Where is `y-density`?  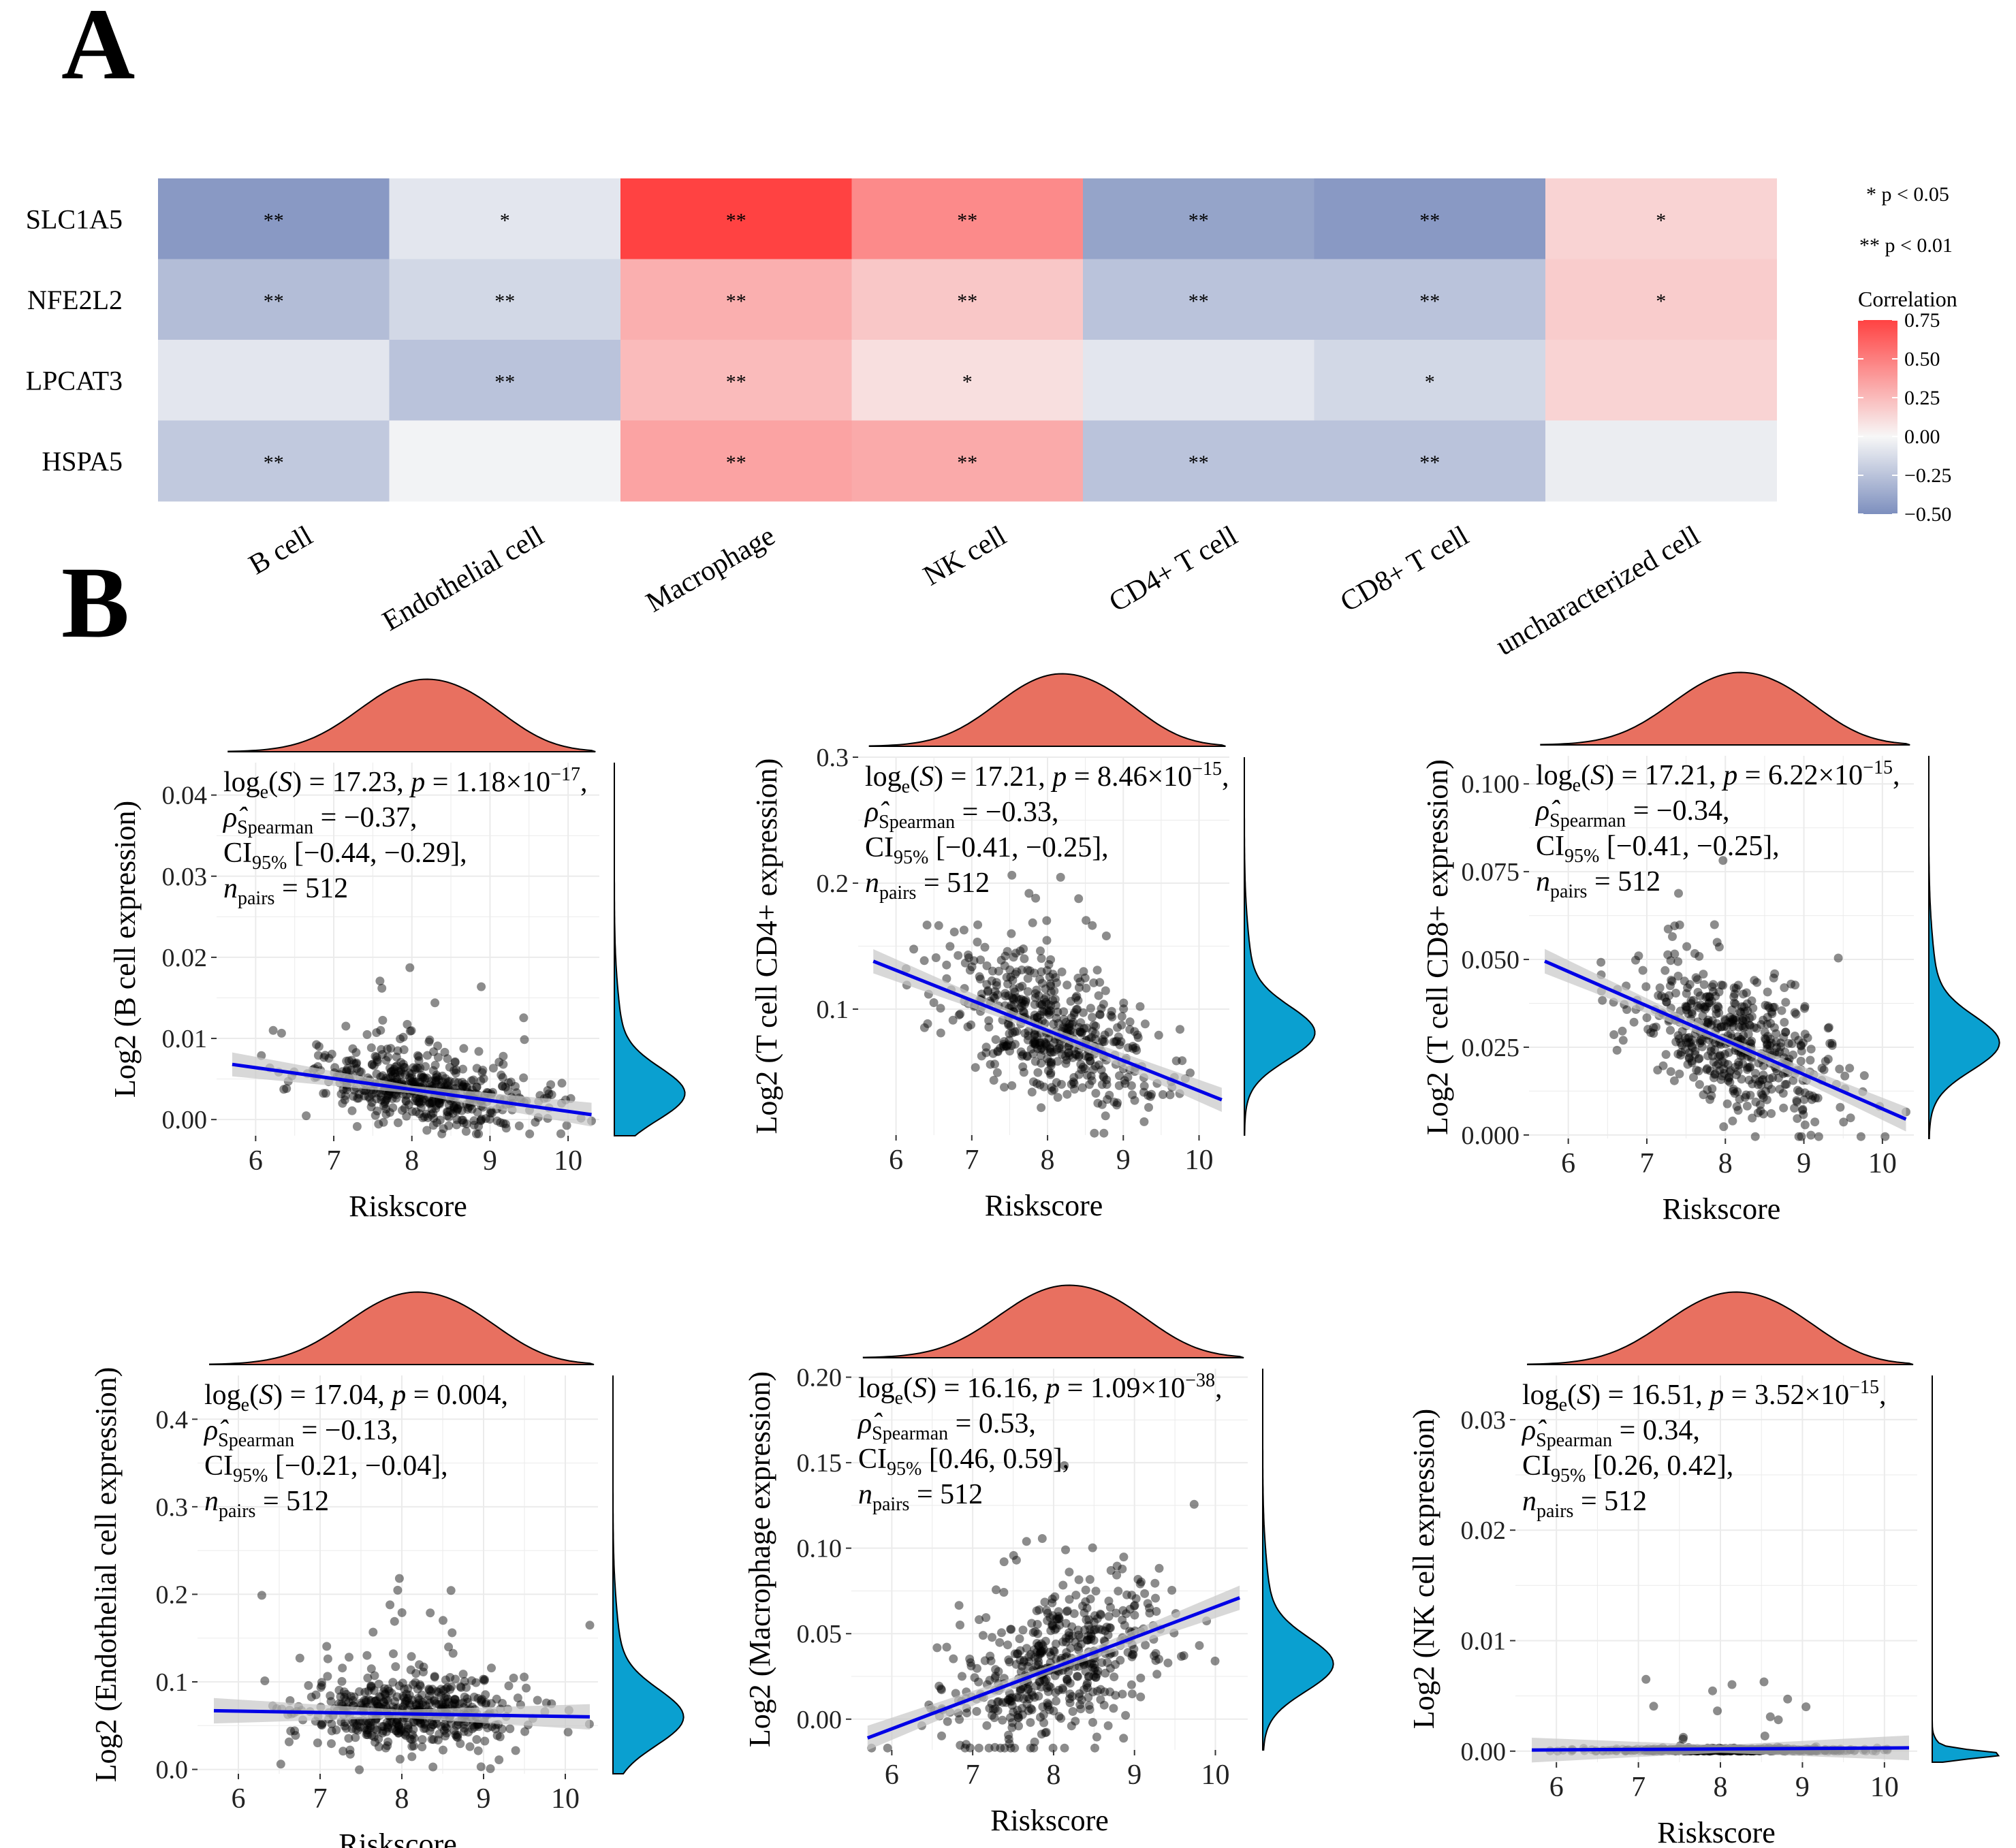 y-density is located at coordinates (1964, 947).